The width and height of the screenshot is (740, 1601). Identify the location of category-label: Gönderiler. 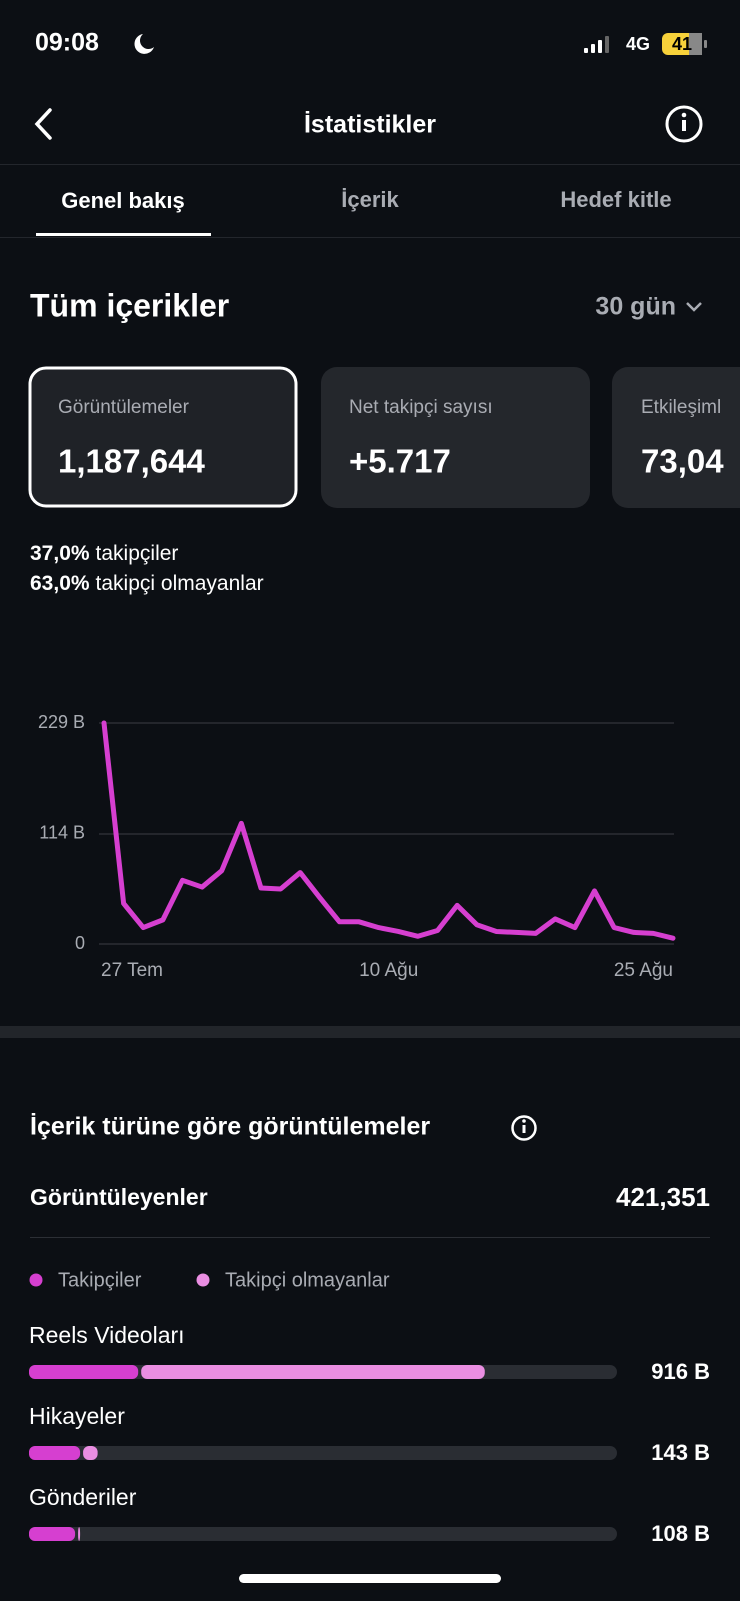
(83, 1497).